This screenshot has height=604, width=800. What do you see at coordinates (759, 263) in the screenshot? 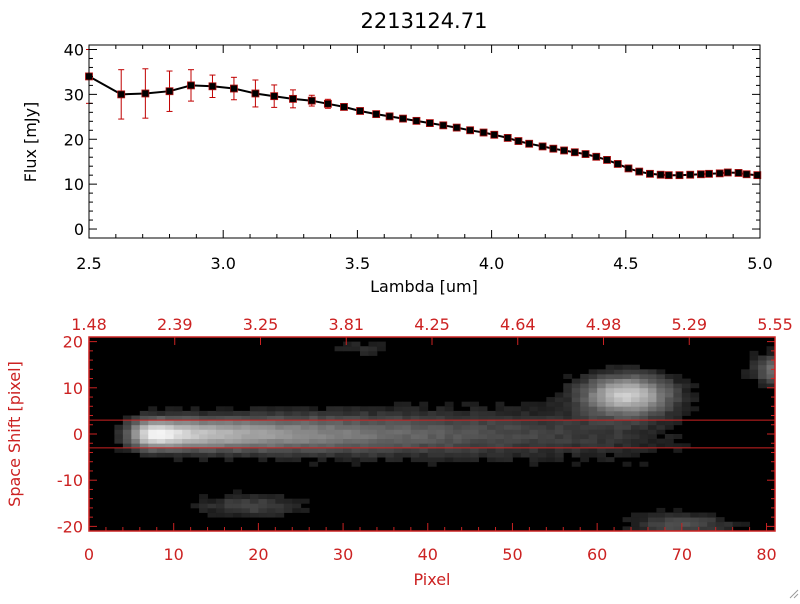
I see `x-tick-label: 5.0` at bounding box center [759, 263].